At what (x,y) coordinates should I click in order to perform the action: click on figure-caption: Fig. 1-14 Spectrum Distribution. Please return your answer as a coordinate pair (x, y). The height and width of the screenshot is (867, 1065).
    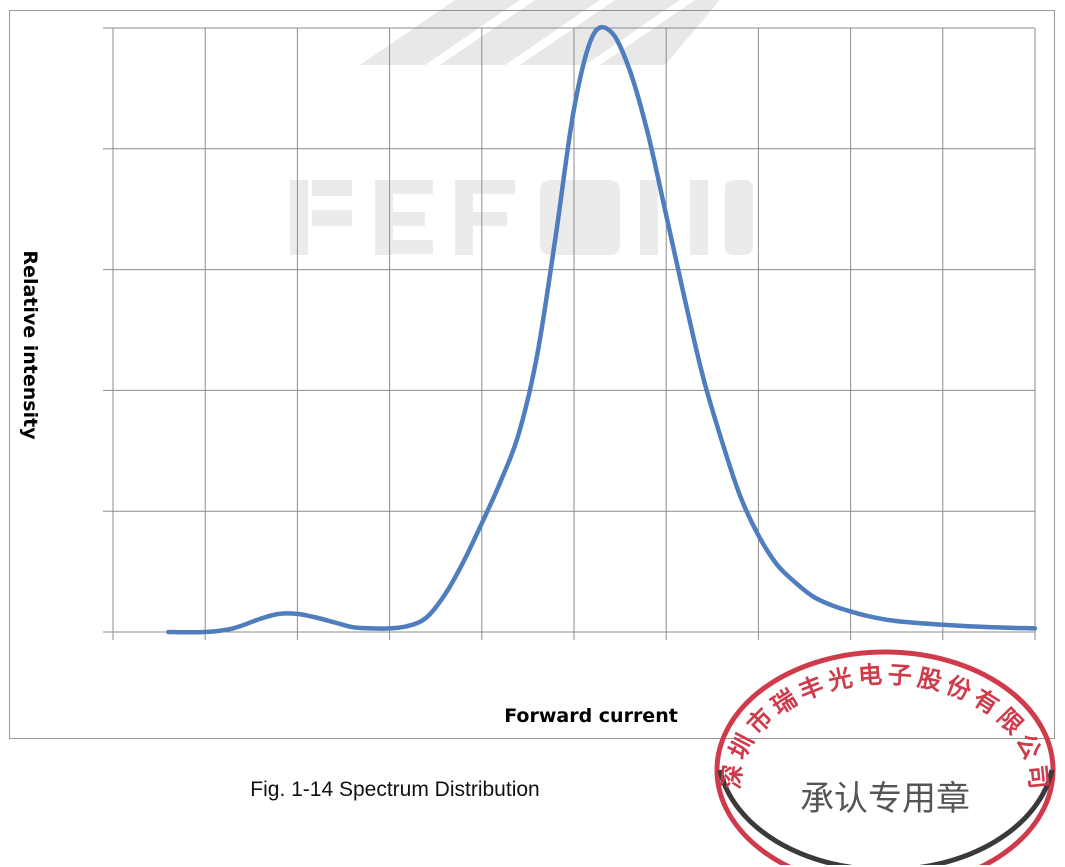
    Looking at the image, I should click on (395, 789).